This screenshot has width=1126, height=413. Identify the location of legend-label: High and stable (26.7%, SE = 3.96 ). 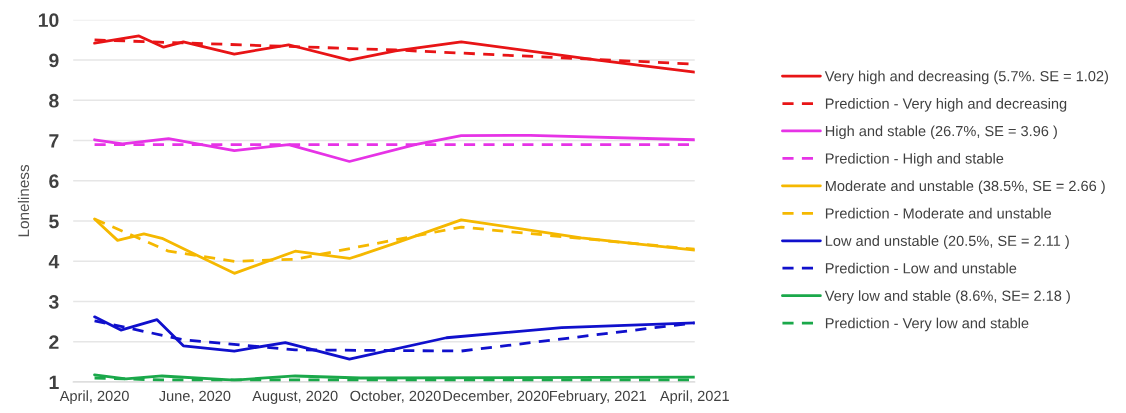
(941, 132).